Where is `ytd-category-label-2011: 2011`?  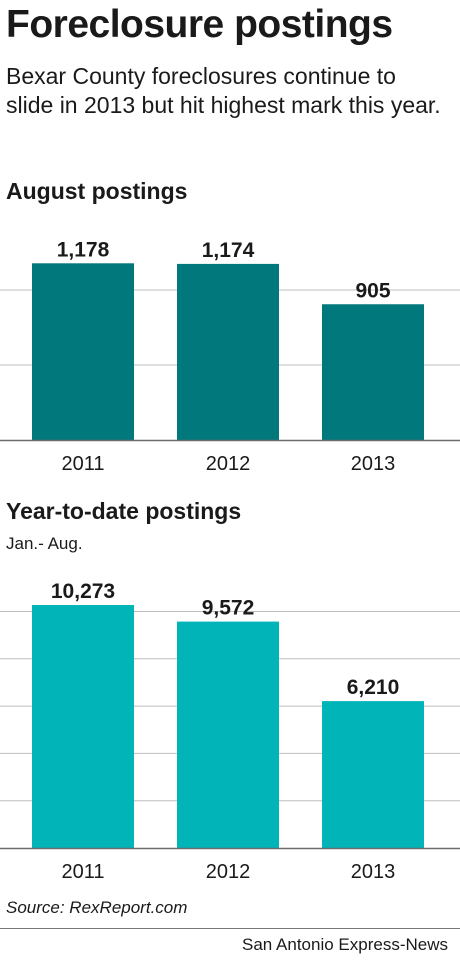
ytd-category-label-2011: 2011 is located at coordinates (82, 872).